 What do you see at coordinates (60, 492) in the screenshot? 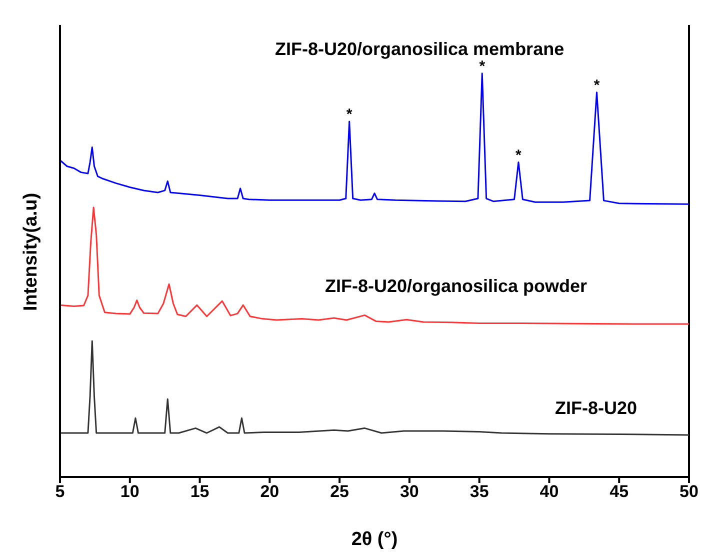
I see `x-tick-label: 5` at bounding box center [60, 492].